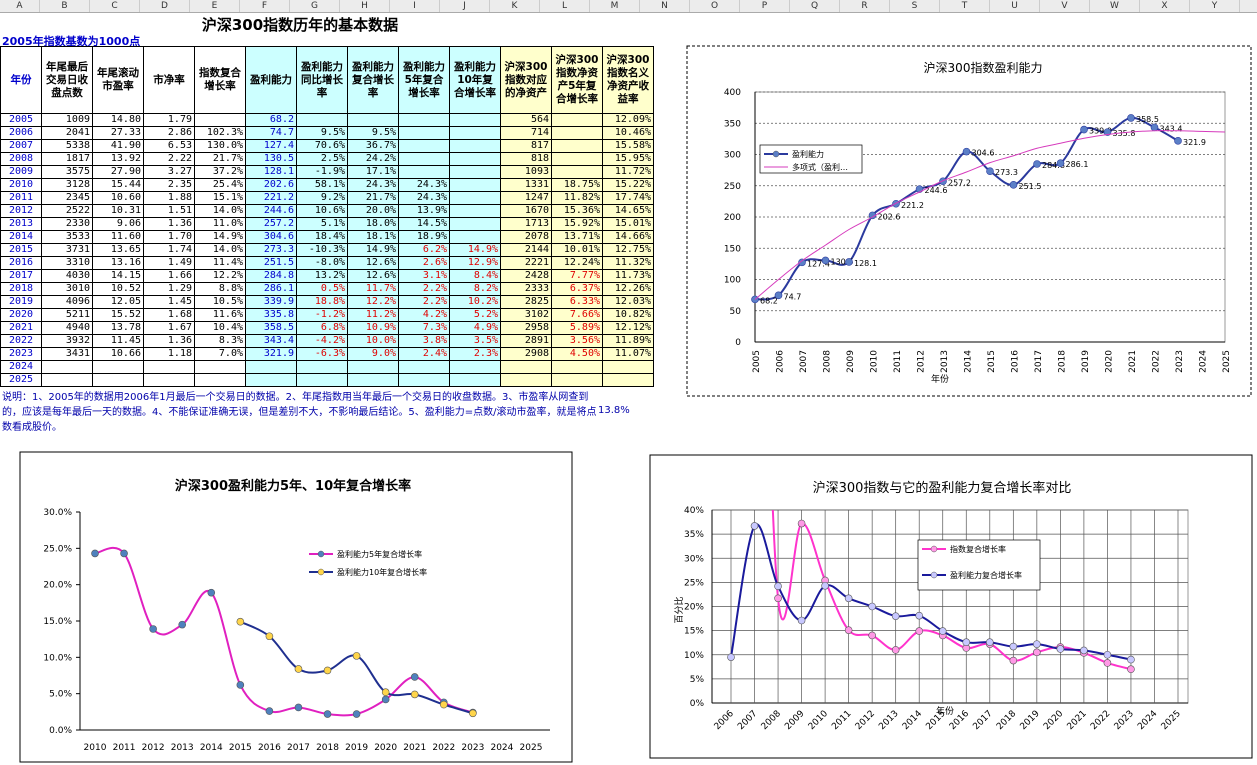 The width and height of the screenshot is (1257, 765). Describe the element at coordinates (169, 146) in the screenshot. I see `table-cell: 6.53` at that location.